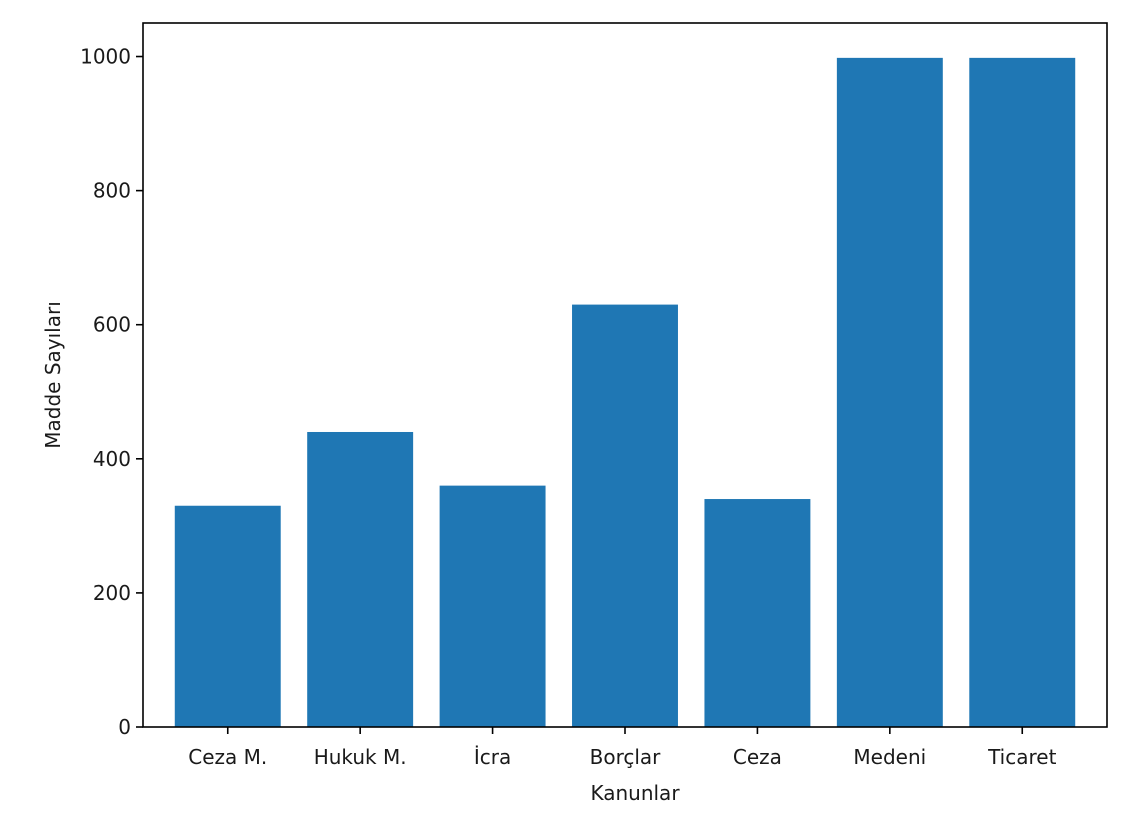 The width and height of the screenshot is (1145, 832). What do you see at coordinates (757, 757) in the screenshot?
I see `x-tick-label: Ceza` at bounding box center [757, 757].